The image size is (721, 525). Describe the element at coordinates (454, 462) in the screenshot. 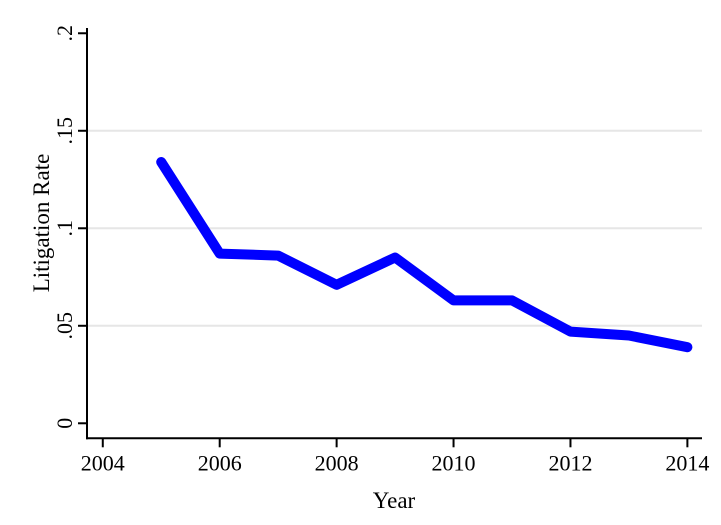

I see `x-tick-label: 2010` at that location.